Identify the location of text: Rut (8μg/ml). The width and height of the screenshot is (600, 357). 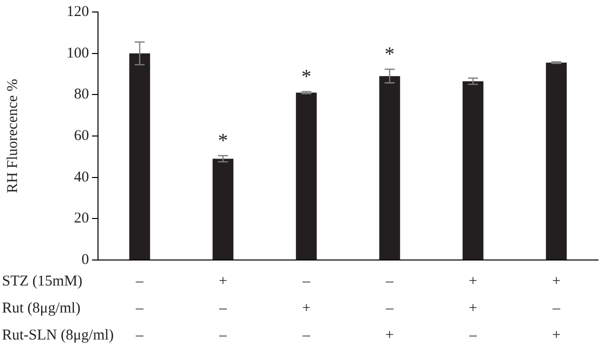
(41, 308).